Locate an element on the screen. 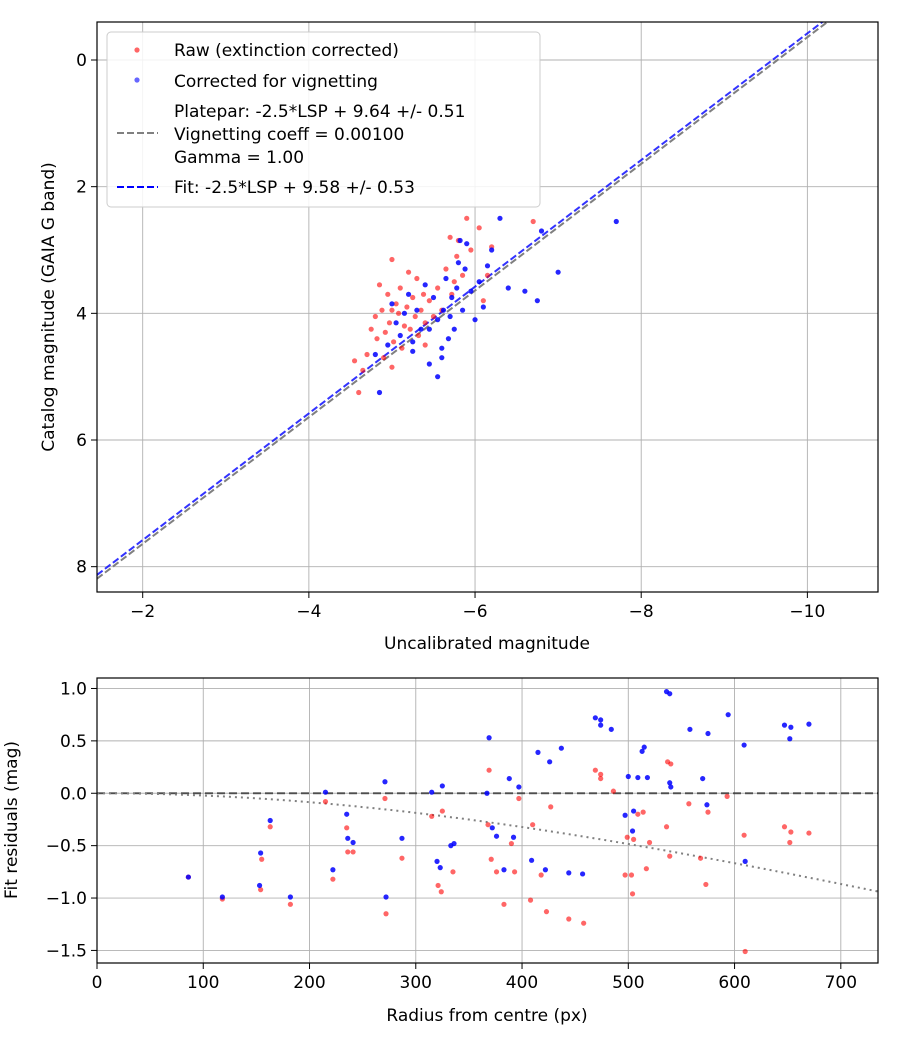 This screenshot has height=1050, width=900. residuals-x-tick-label: 100 is located at coordinates (203, 983).